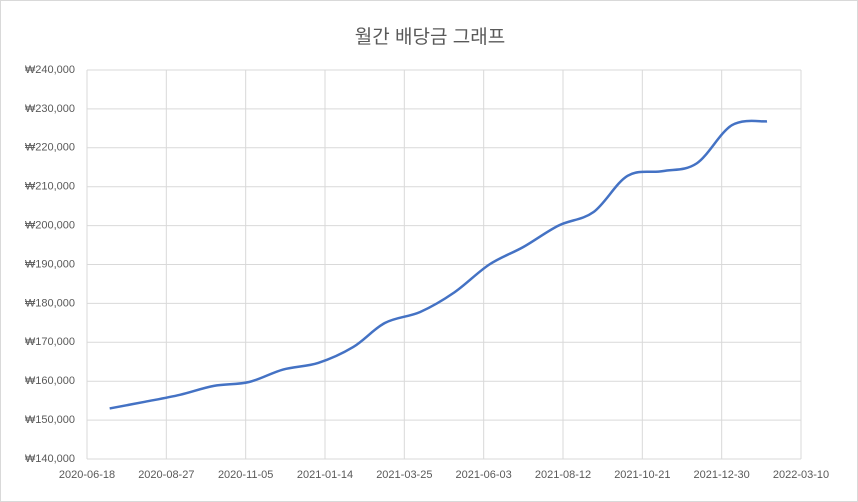 This screenshot has width=858, height=502. What do you see at coordinates (563, 475) in the screenshot?
I see `x-tick-label: 2021-08-12` at bounding box center [563, 475].